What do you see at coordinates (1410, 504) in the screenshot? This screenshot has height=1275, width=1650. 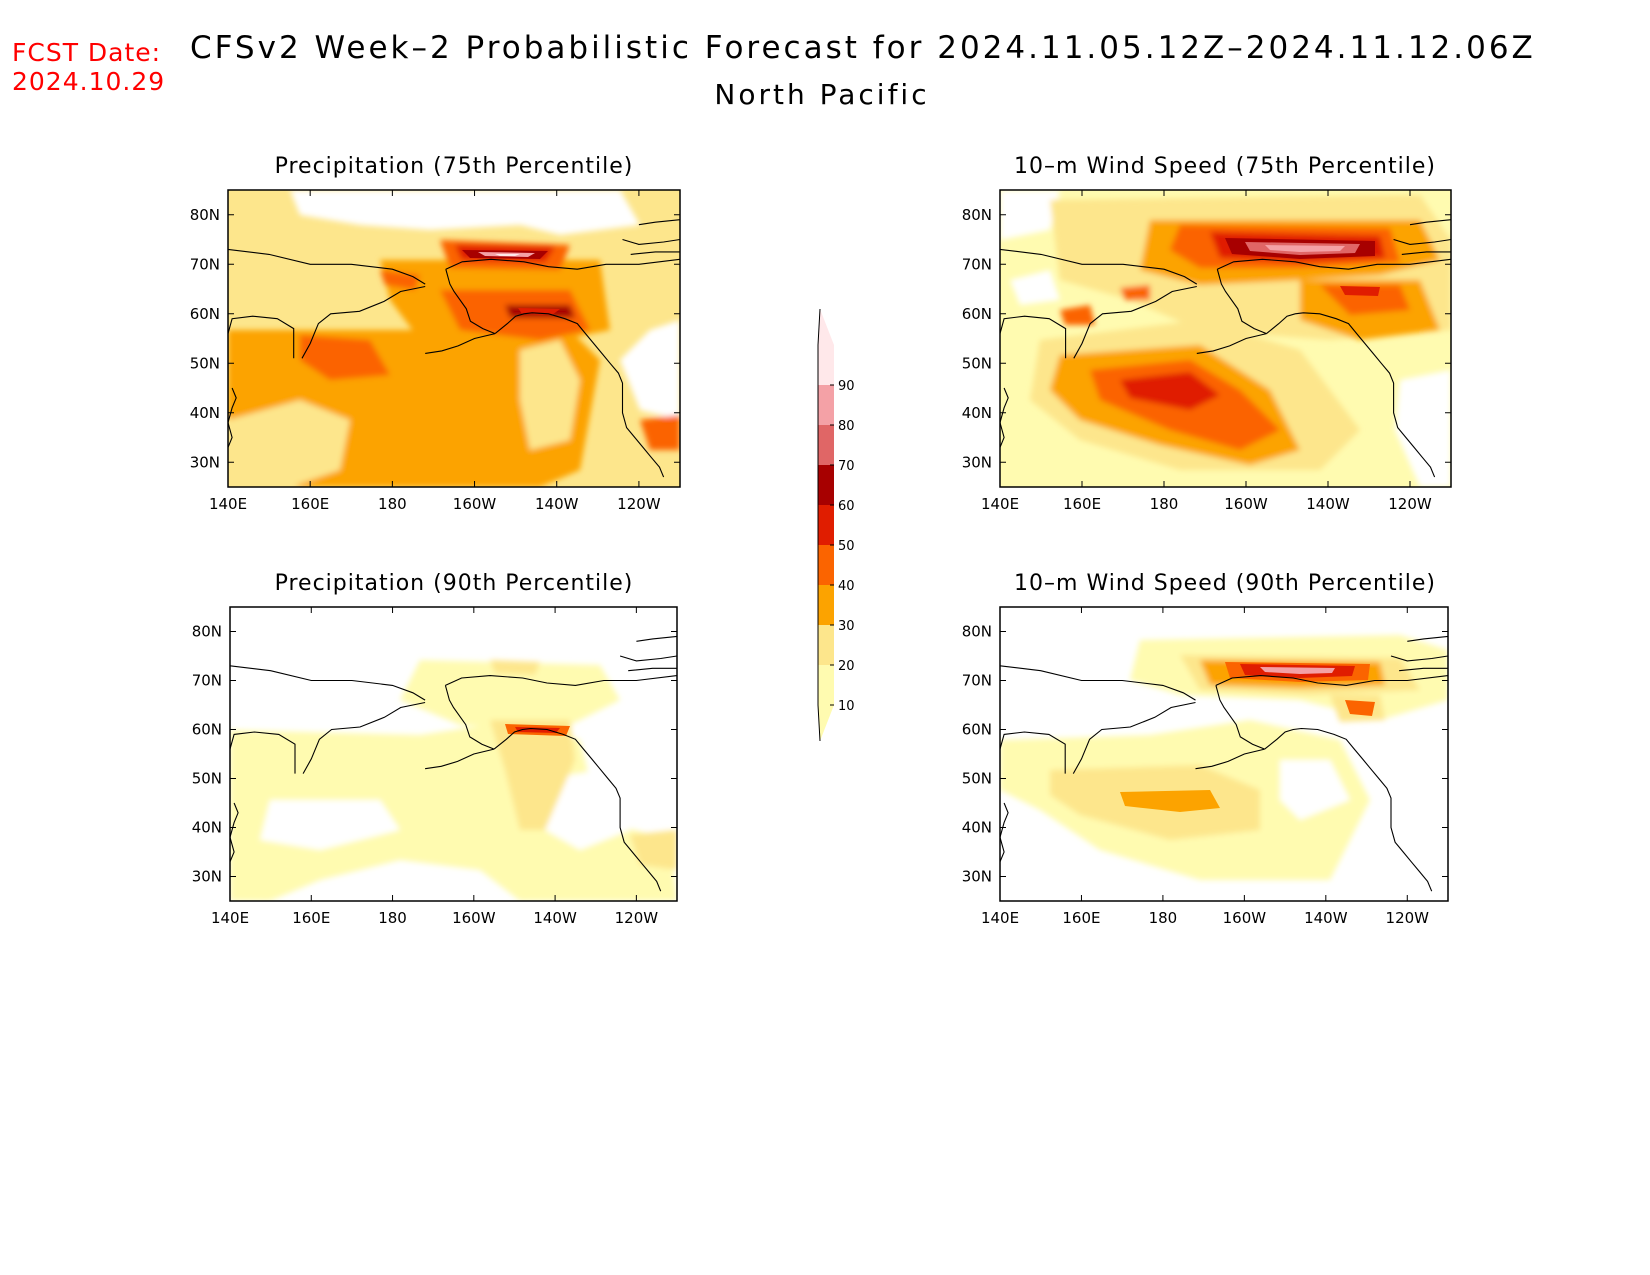 I see `lon-tick-label: 120W` at bounding box center [1410, 504].